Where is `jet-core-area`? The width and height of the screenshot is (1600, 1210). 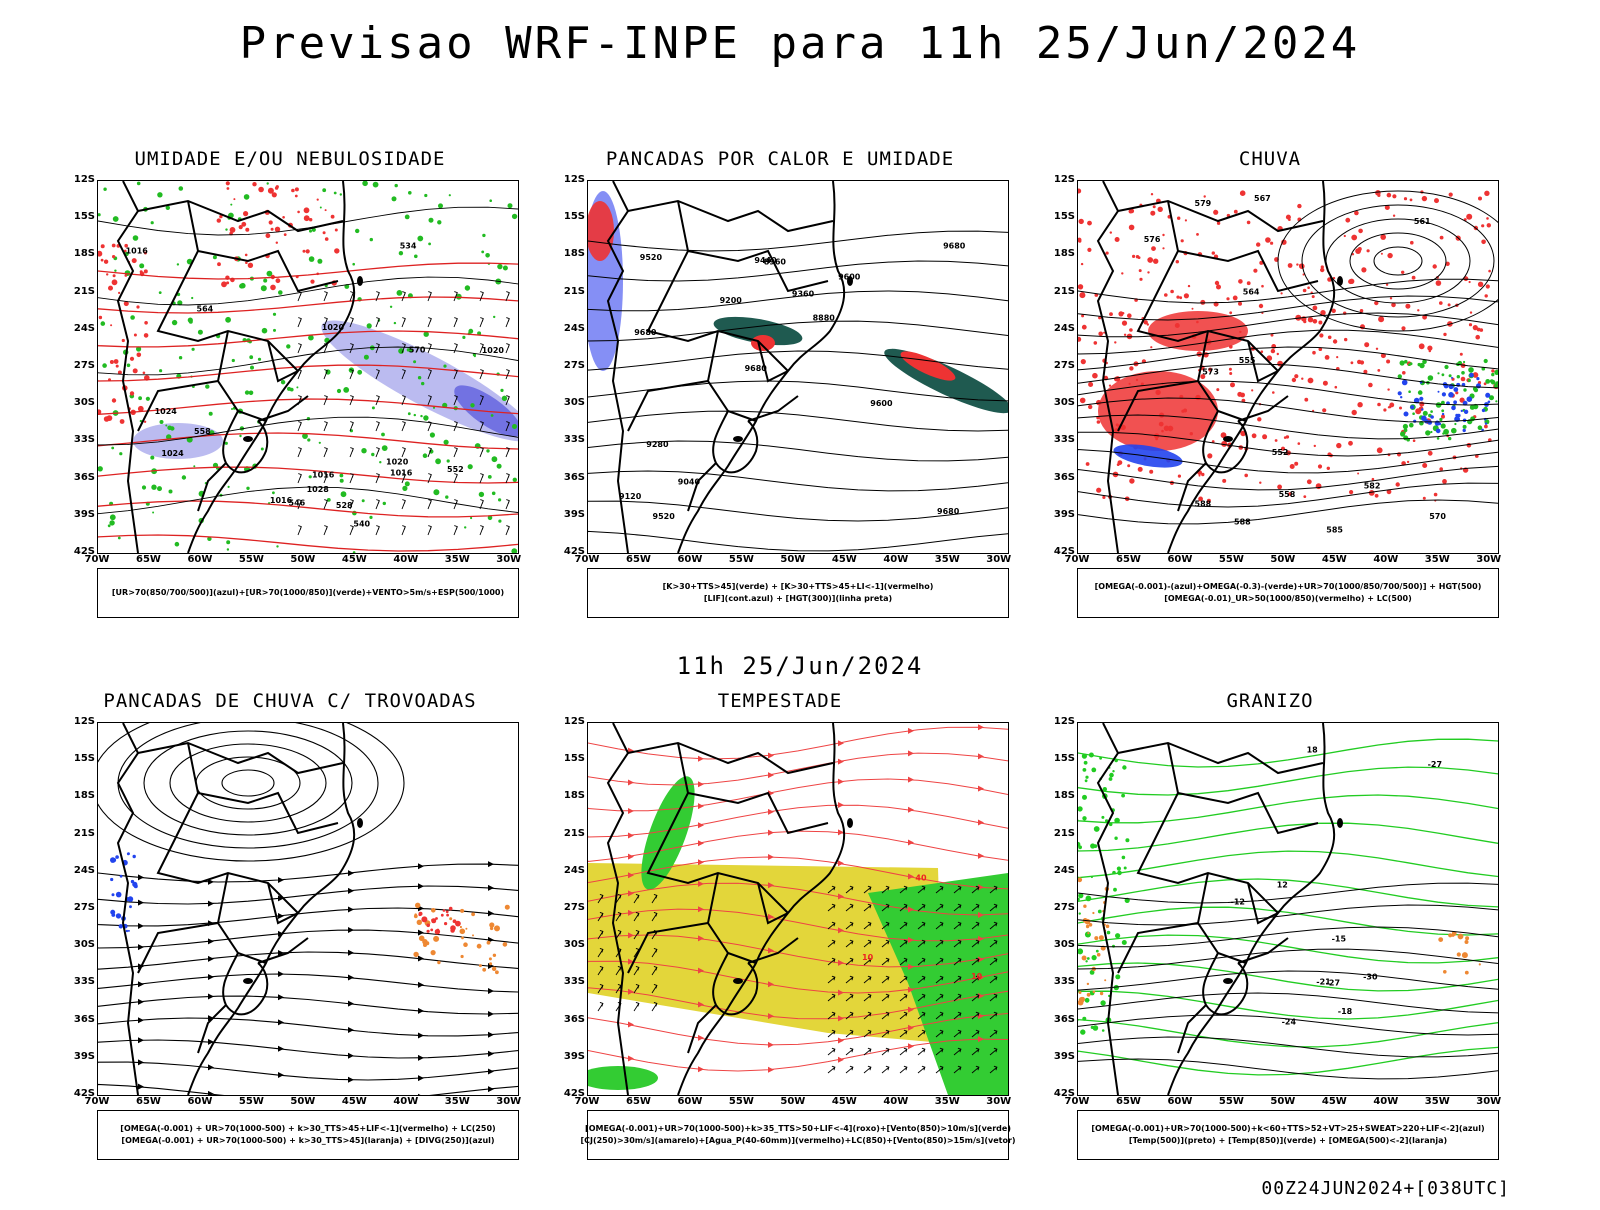 jet-core-area is located at coordinates (765, 953).